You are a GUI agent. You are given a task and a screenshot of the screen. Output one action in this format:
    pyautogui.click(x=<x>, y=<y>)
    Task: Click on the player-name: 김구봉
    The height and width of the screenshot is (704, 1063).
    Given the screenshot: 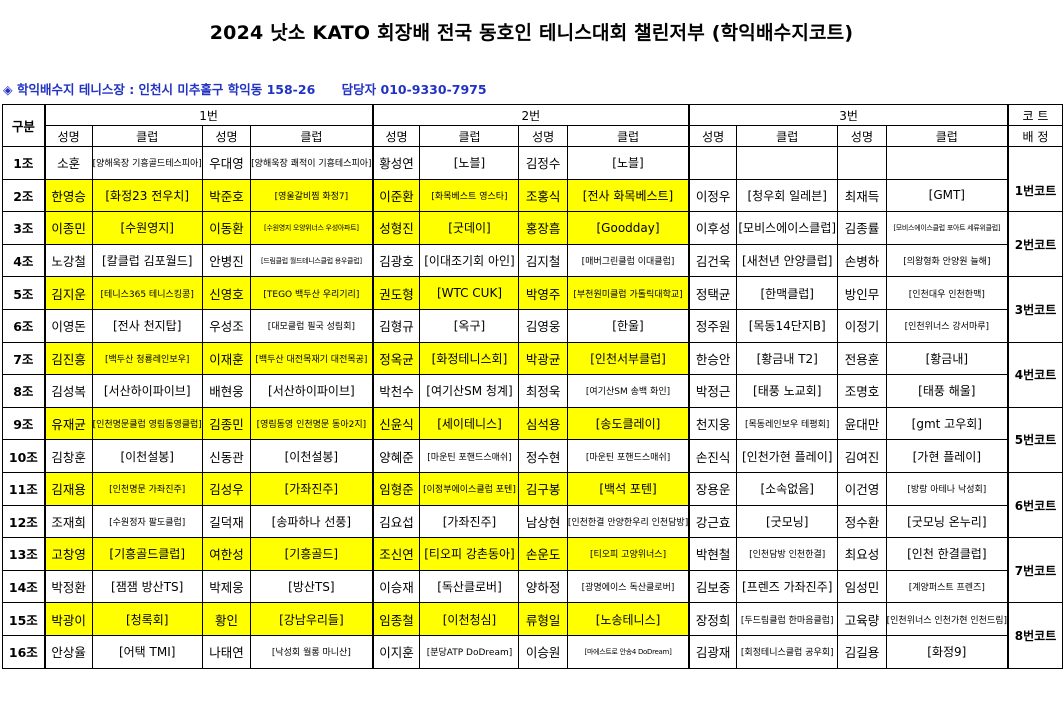 What is the action you would take?
    pyautogui.click(x=543, y=488)
    